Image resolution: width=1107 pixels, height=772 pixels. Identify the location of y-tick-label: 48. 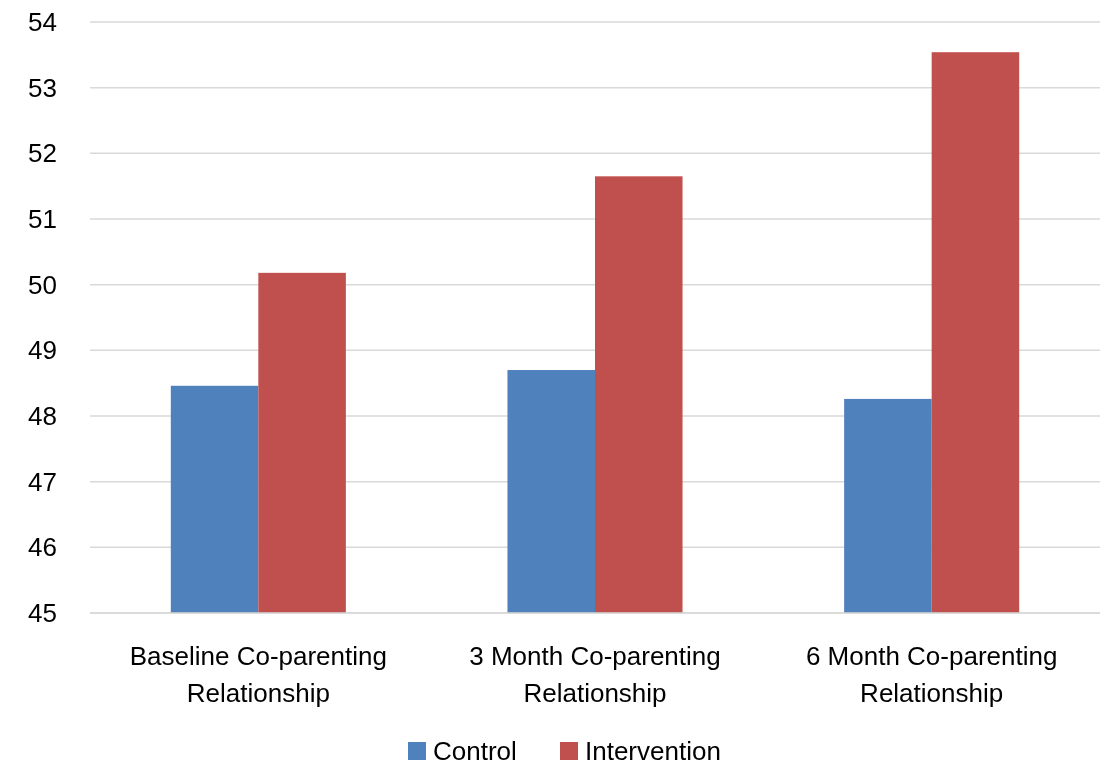
(42, 416).